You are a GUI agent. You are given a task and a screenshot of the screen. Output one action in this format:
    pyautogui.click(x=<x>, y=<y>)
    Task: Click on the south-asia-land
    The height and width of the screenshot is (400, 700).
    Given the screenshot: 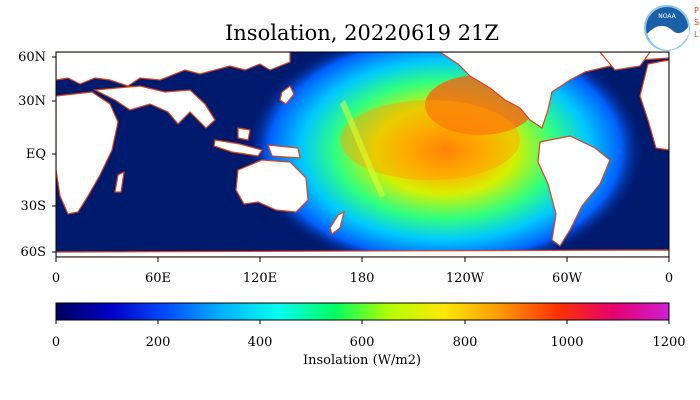 What is the action you would take?
    pyautogui.click(x=154, y=107)
    